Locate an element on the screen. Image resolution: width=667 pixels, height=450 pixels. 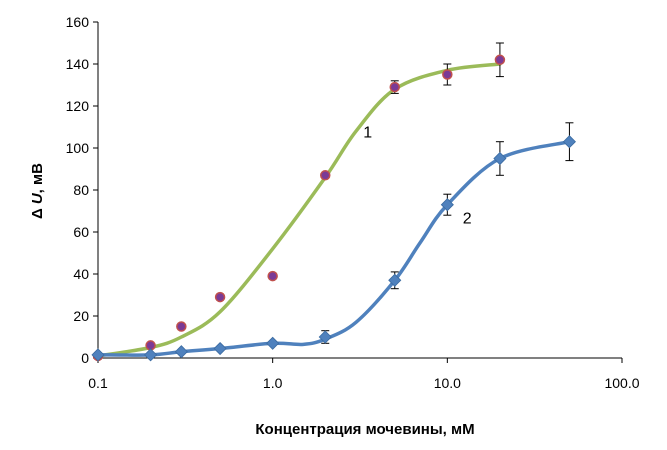
y-tick-label: 20 is located at coordinates (81, 316).